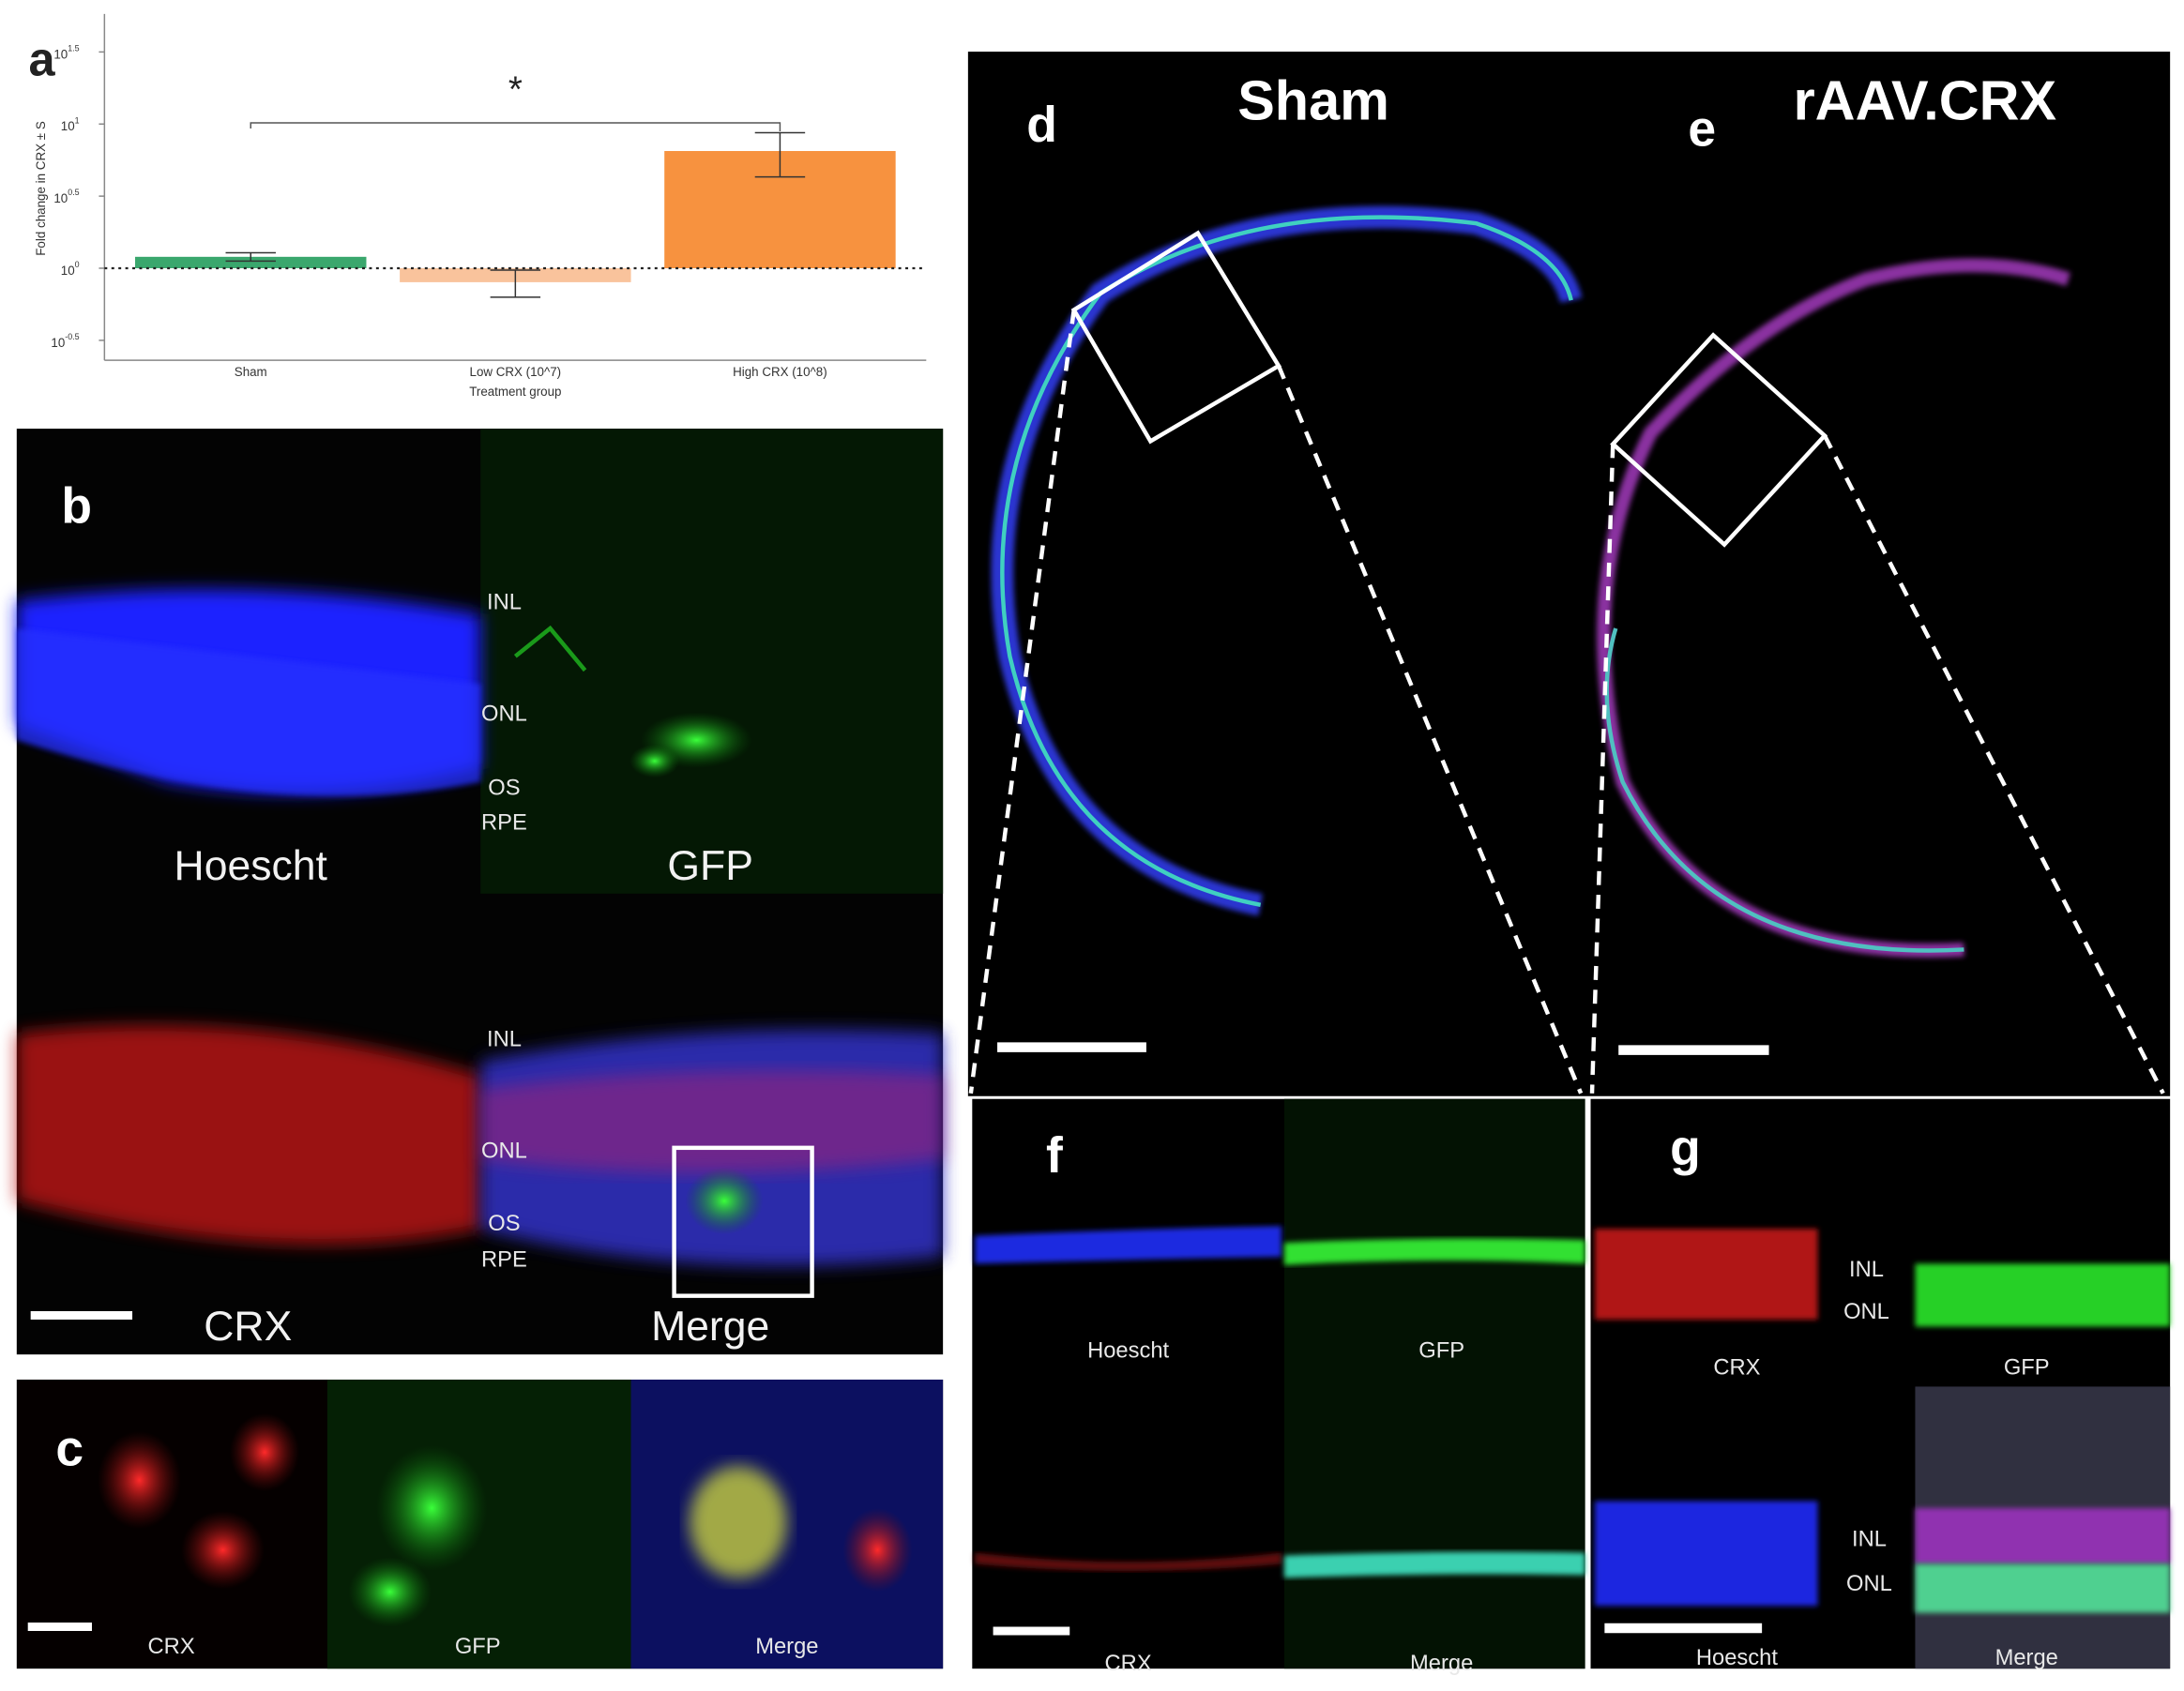 The height and width of the screenshot is (1691, 2184). What do you see at coordinates (1880, 1384) in the screenshot?
I see `panel-g: g CRX GFP Hoescht Merge INL ONL INL ONL` at bounding box center [1880, 1384].